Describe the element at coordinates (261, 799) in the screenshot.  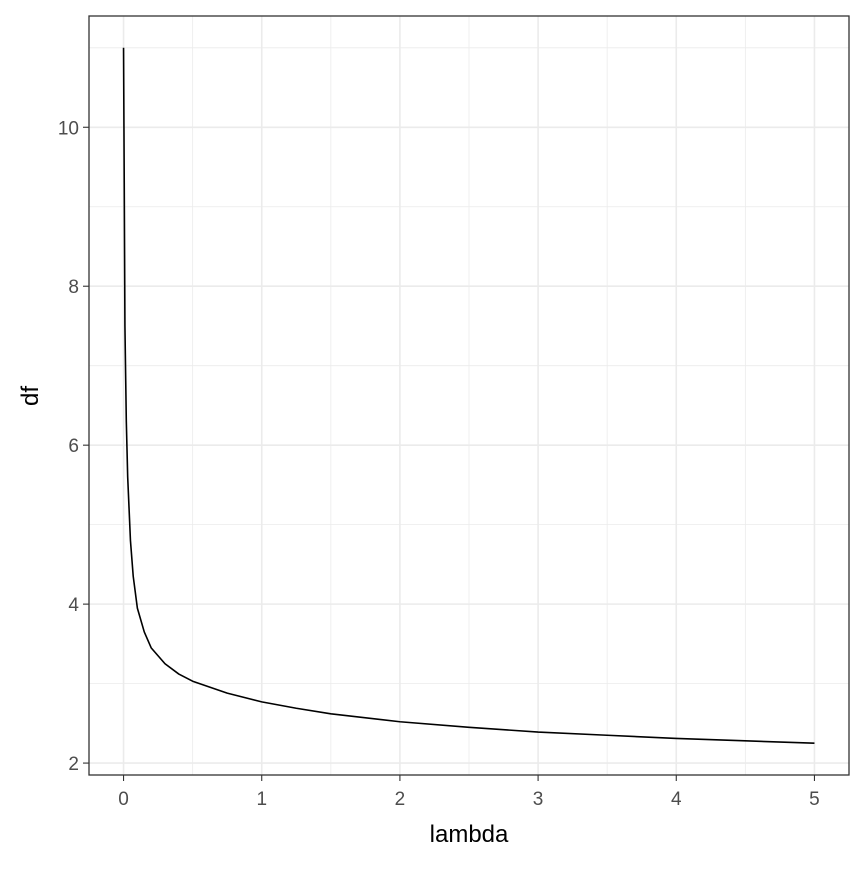
I see `x-tick-label: 1` at that location.